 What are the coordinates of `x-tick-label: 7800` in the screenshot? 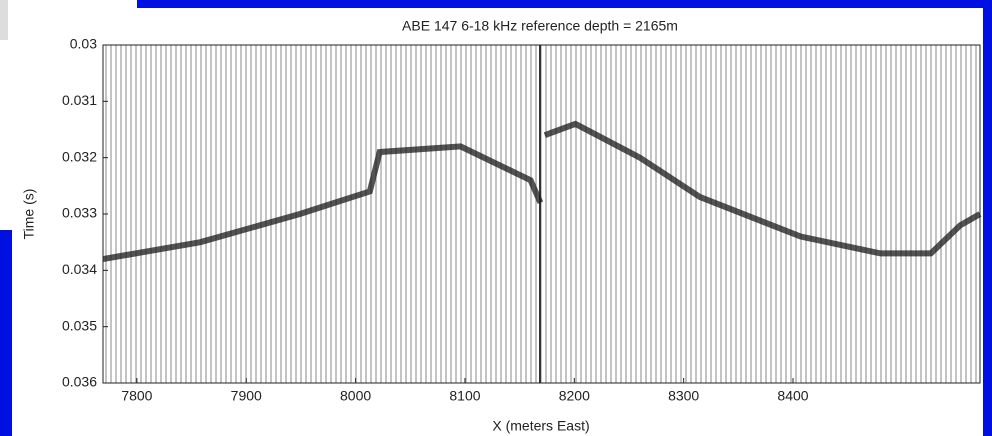 It's located at (136, 396).